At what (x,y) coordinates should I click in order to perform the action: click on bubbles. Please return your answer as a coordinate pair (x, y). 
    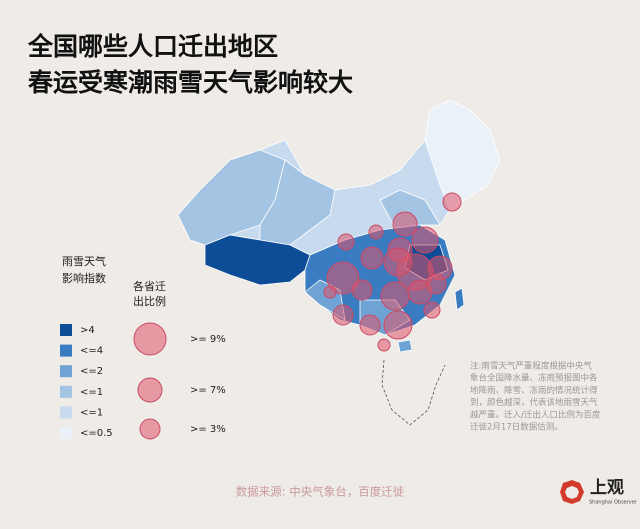
    Looking at the image, I should click on (392, 272).